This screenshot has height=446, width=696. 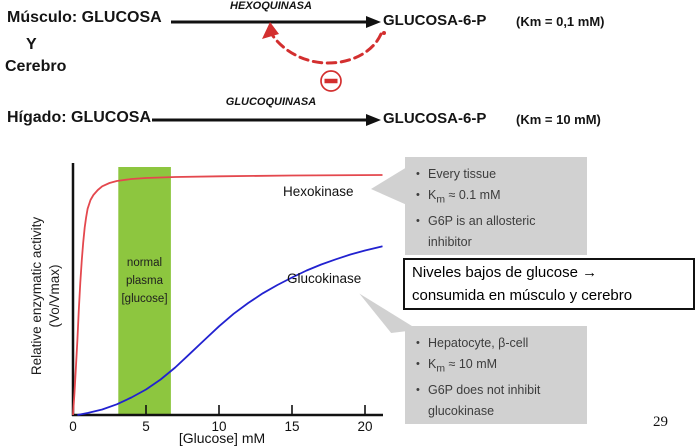 What do you see at coordinates (497, 174) in the screenshot?
I see `bullet-item: • Every tissue` at bounding box center [497, 174].